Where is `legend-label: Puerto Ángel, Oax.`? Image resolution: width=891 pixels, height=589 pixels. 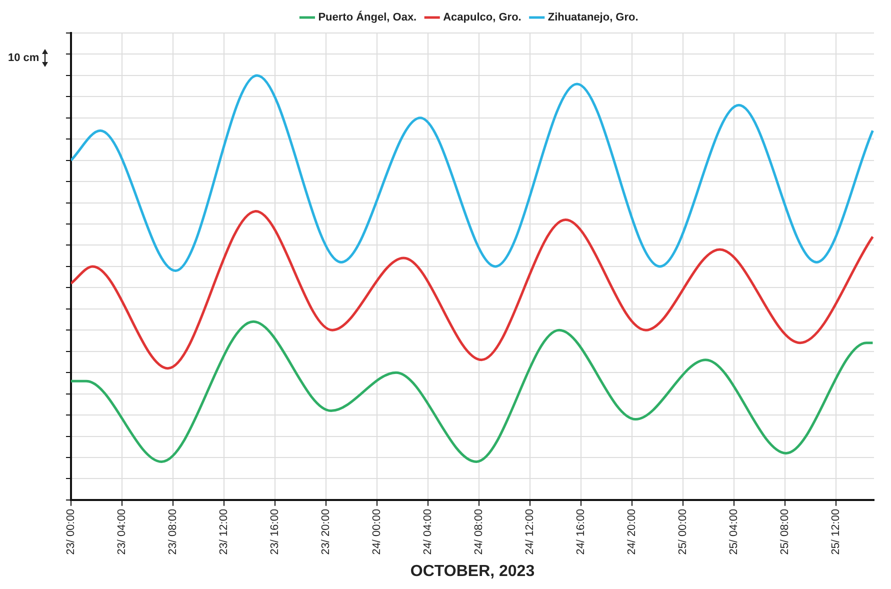
legend-label: Puerto Ángel, Oax. is located at coordinates (367, 17).